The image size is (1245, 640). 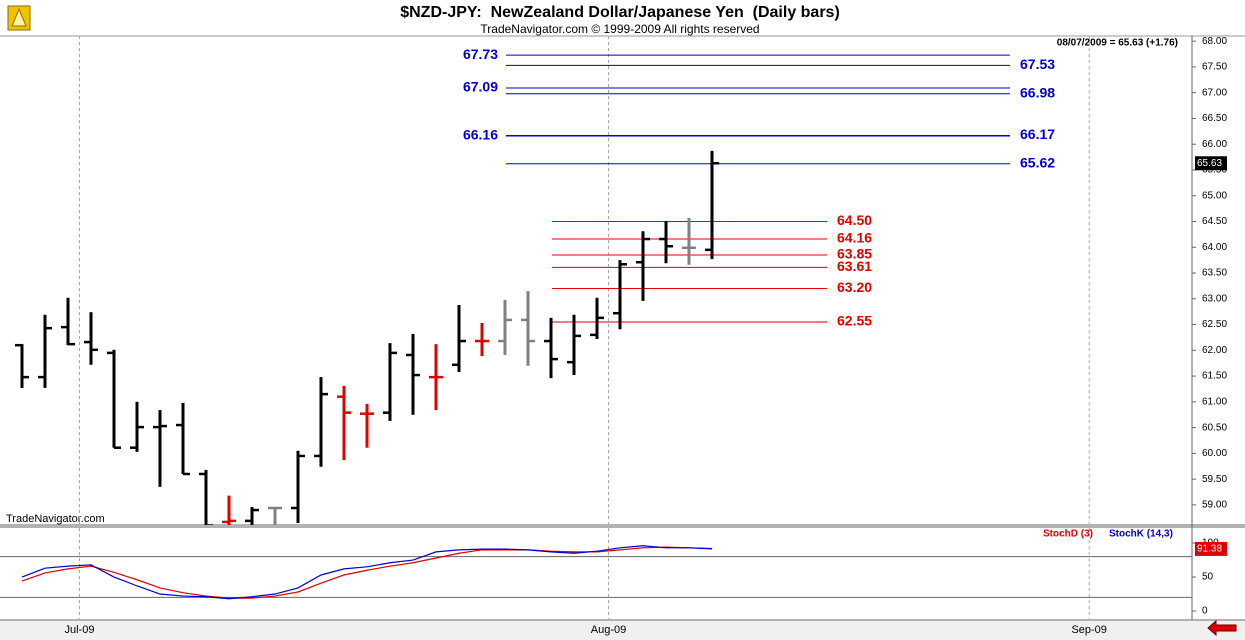 I want to click on y-tick-label: 67.50, so click(x=1214, y=67).